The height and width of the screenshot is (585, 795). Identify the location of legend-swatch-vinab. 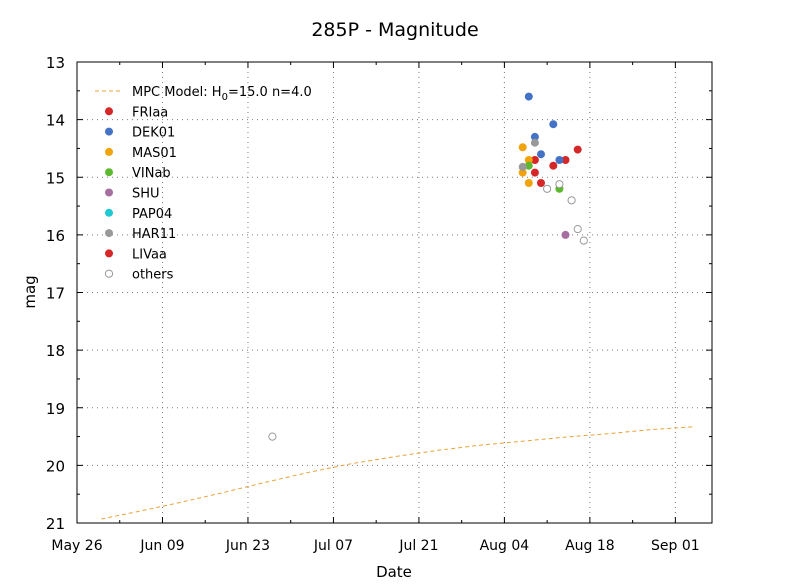
(109, 172).